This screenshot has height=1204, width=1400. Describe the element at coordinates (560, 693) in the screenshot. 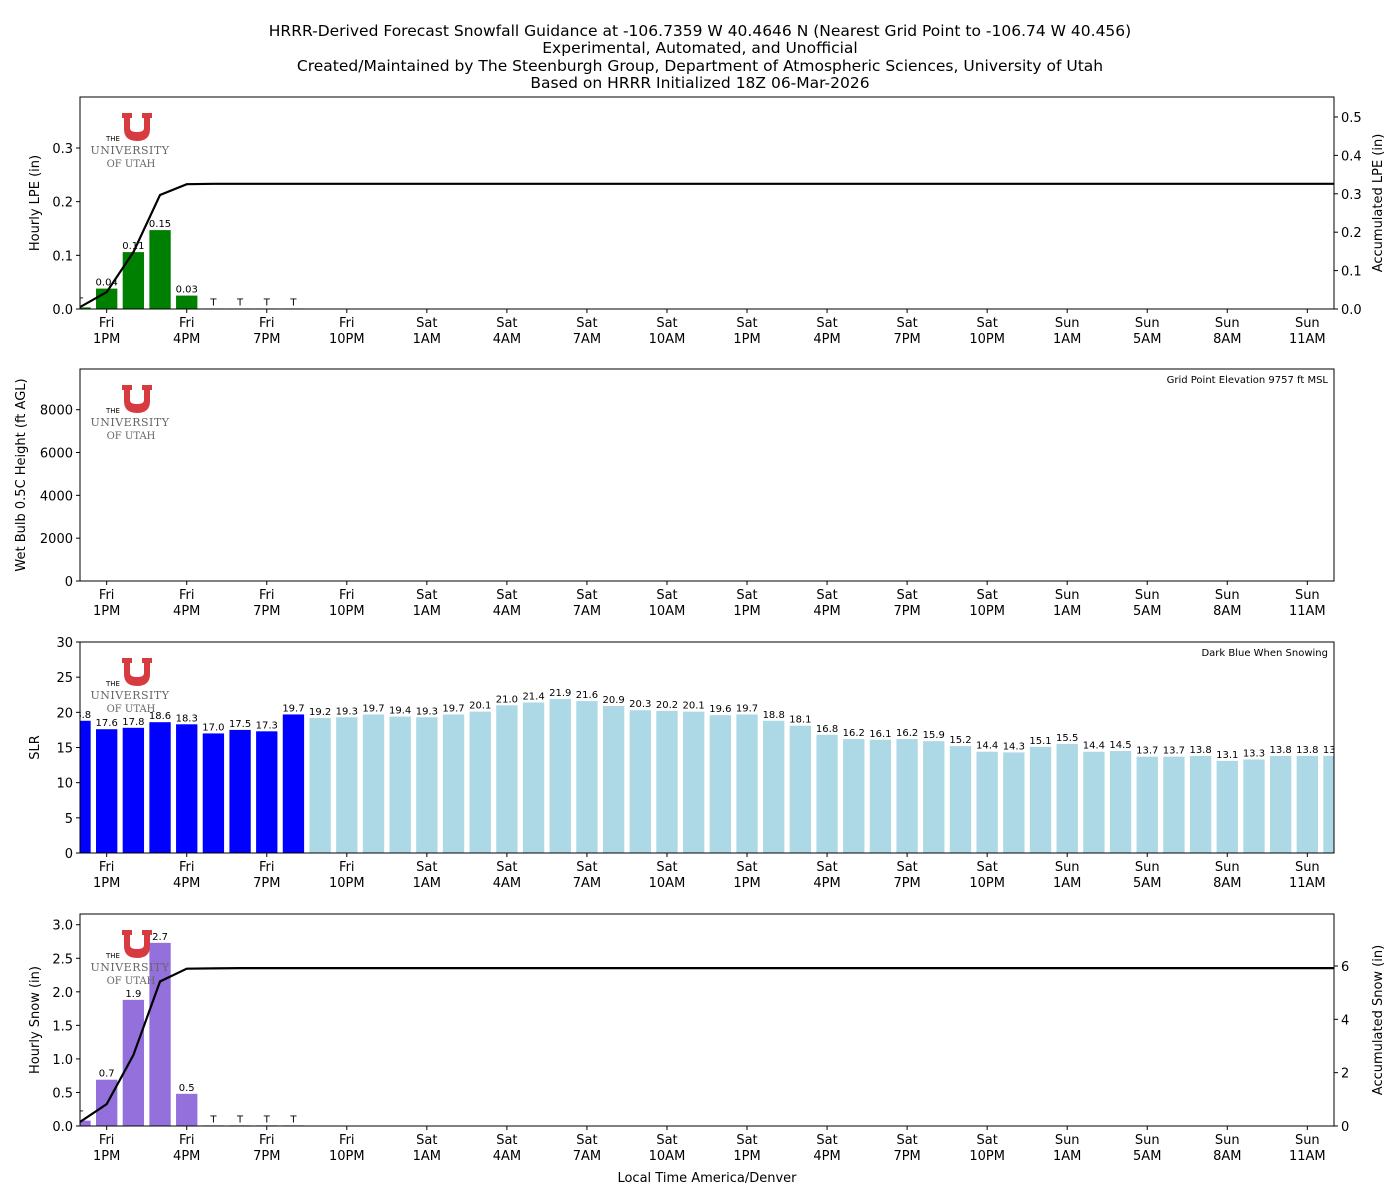

I see `bar-label: 21.9` at that location.